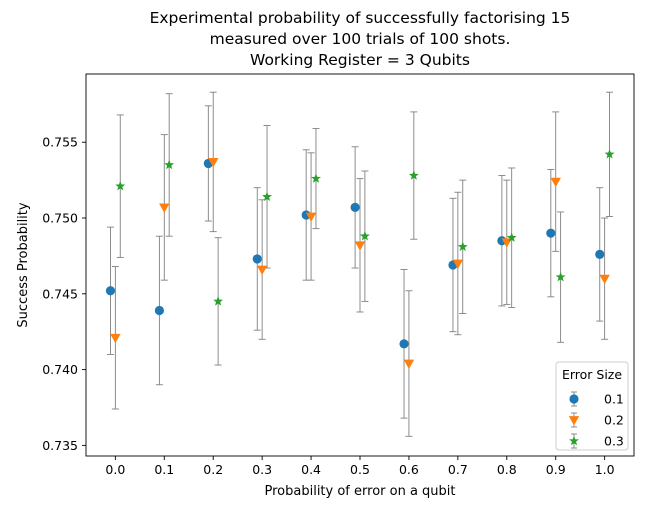 Image resolution: width=657 pixels, height=524 pixels. I want to click on legend-marker-0.2, so click(574, 421).